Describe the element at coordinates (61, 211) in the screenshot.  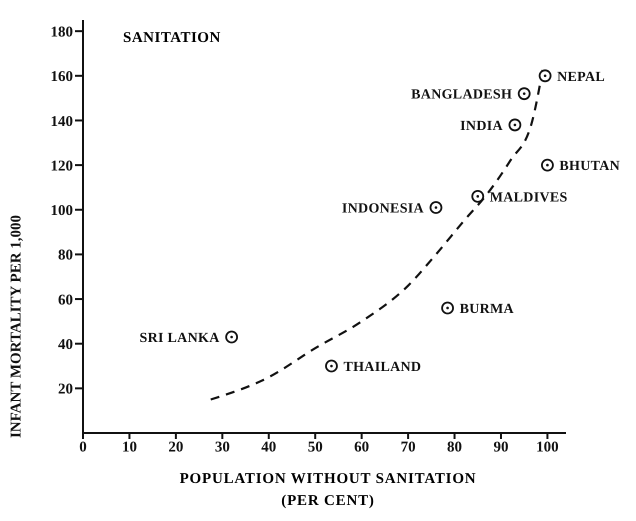
I see `y-tick-label: 100` at that location.